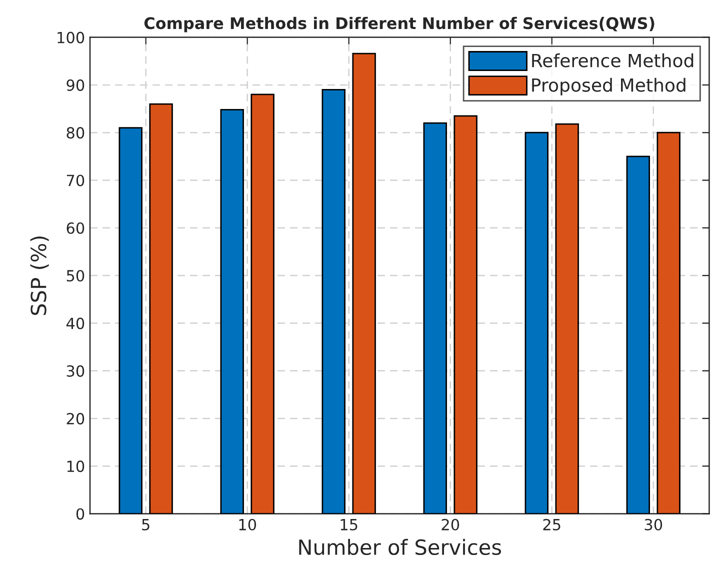  What do you see at coordinates (609, 87) in the screenshot?
I see `legend-label: Proposed Method` at bounding box center [609, 87].